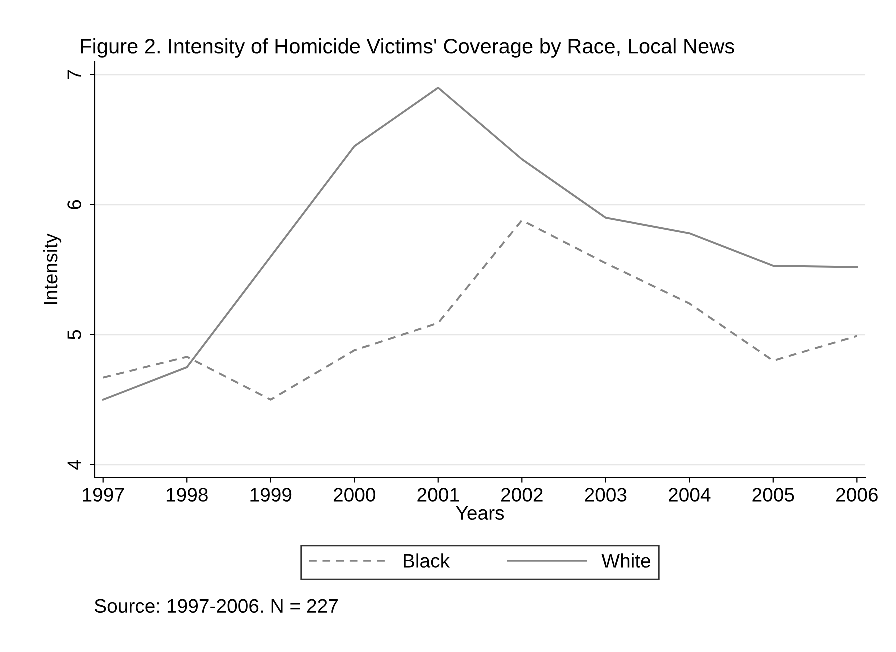 The height and width of the screenshot is (652, 896). Describe the element at coordinates (439, 495) in the screenshot. I see `x-tick-label: 2001` at that location.